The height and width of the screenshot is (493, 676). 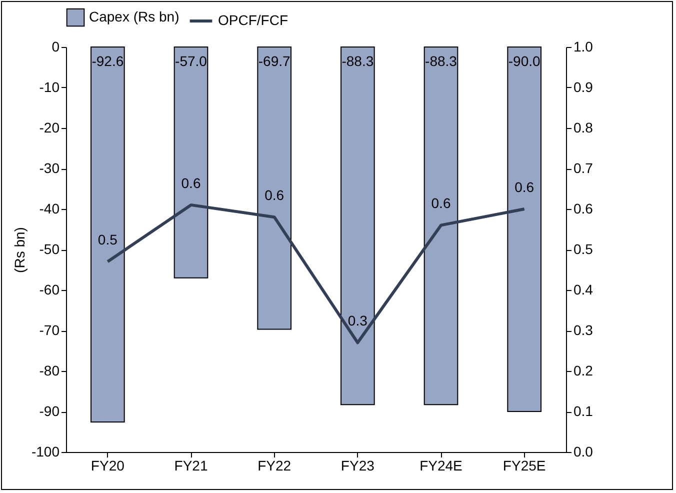 What do you see at coordinates (584, 87) in the screenshot?
I see `y2-tick-label: 0.9` at bounding box center [584, 87].